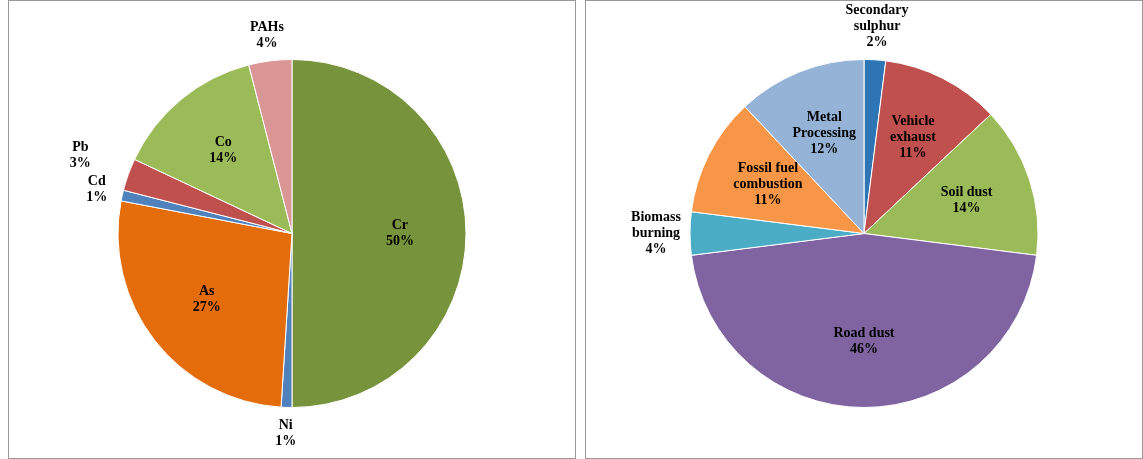 This screenshot has width=1143, height=459. I want to click on data-label: 50%, so click(399, 241).